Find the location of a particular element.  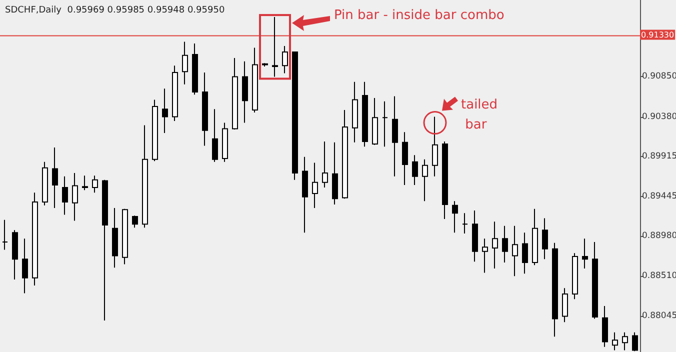

y-tick-label: 0.88045 is located at coordinates (659, 315).